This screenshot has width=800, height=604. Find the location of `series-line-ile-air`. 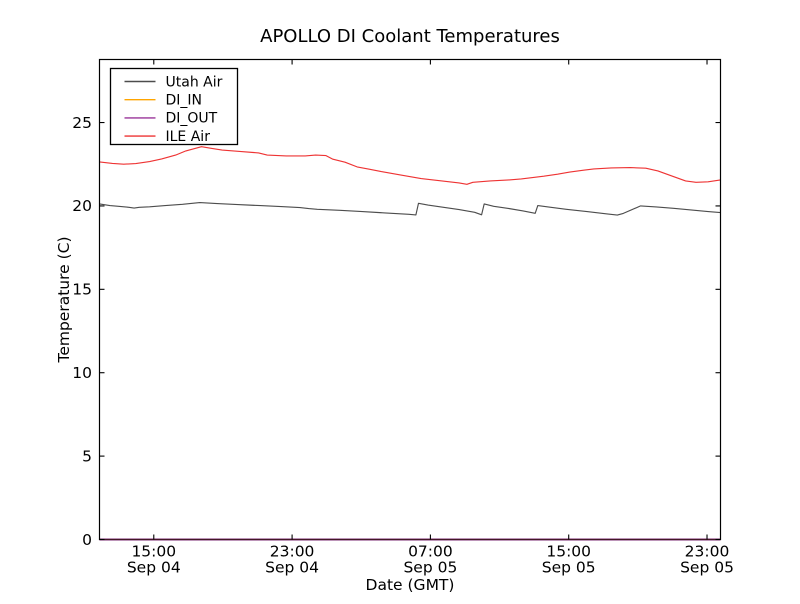

series-line-ile-air is located at coordinates (410, 165).